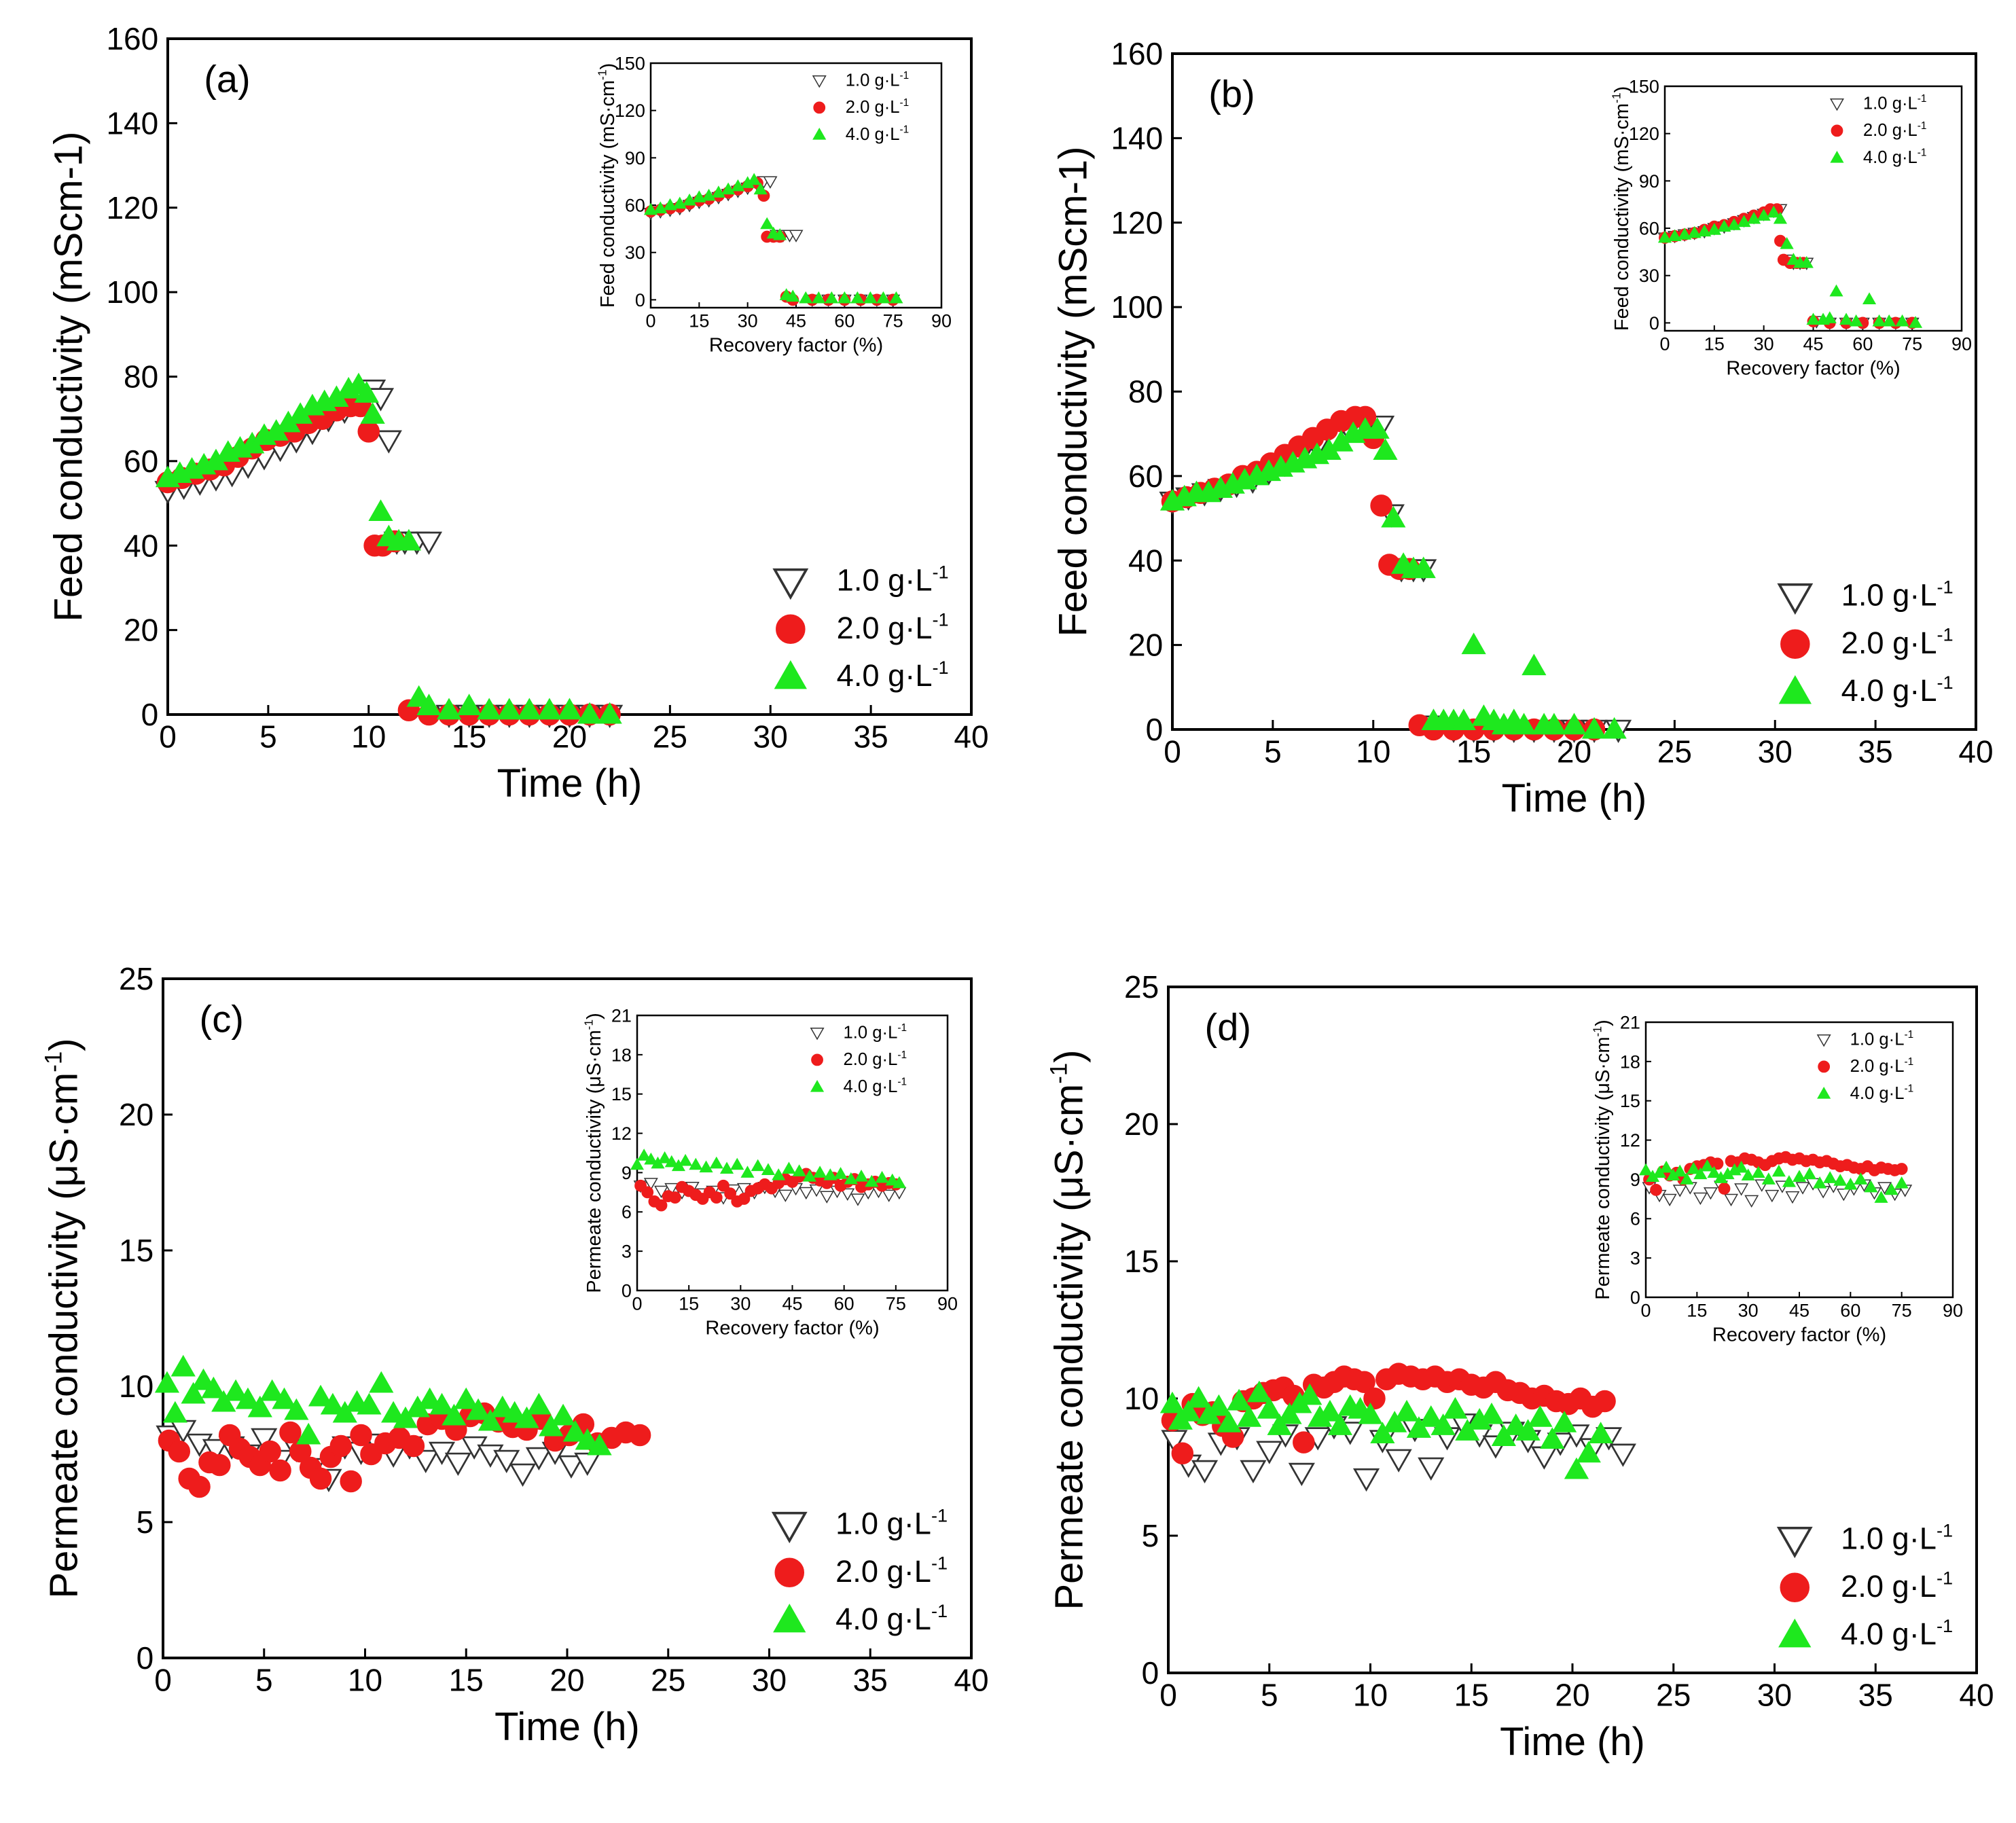 This screenshot has height=1823, width=2016. Describe the element at coordinates (1069, 1055) in the screenshot. I see `y-axis-label-end: )` at that location.